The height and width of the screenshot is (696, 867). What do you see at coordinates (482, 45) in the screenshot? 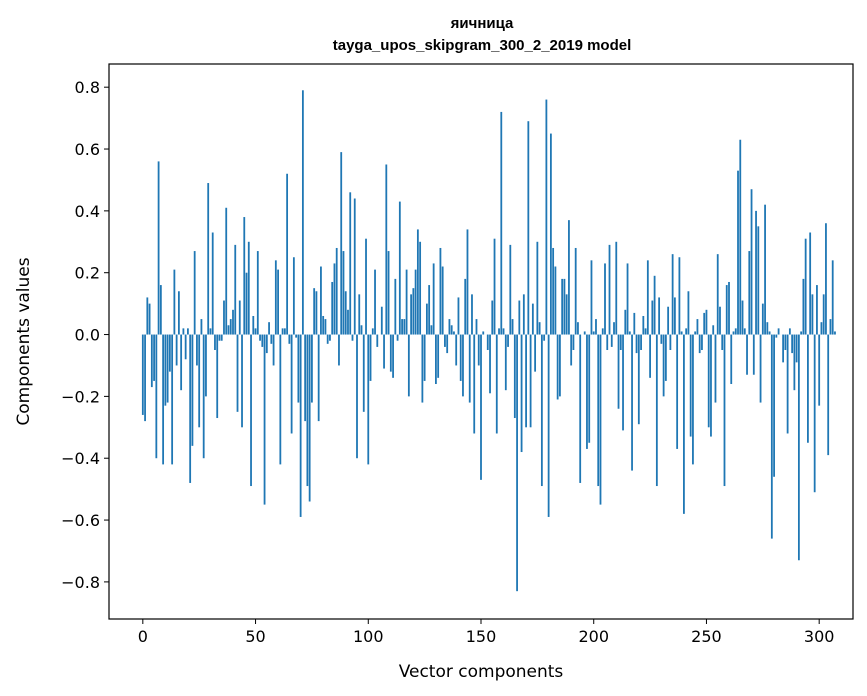
I see `chart-subtitle: tayga_upos_skipgram_300_2_2019 model` at bounding box center [482, 45].